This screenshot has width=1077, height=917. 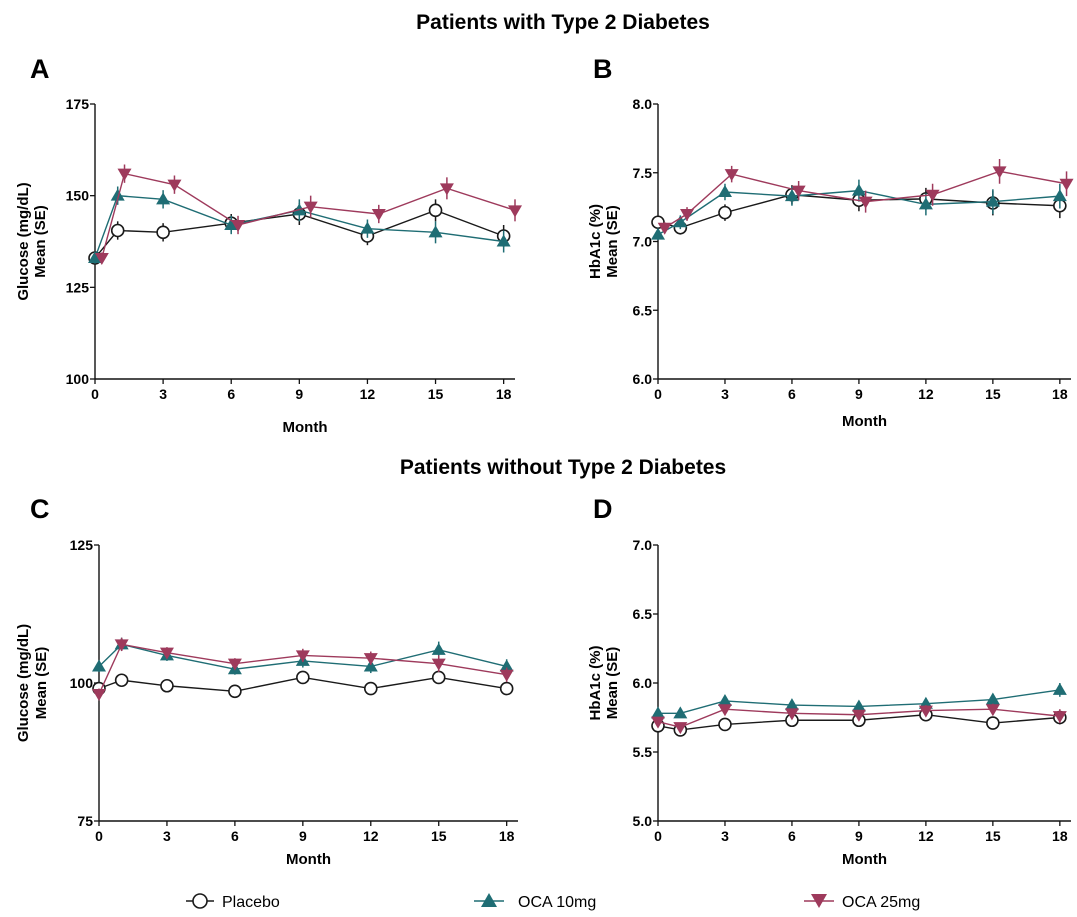 I want to click on panel-letter-b: B, so click(x=603, y=69).